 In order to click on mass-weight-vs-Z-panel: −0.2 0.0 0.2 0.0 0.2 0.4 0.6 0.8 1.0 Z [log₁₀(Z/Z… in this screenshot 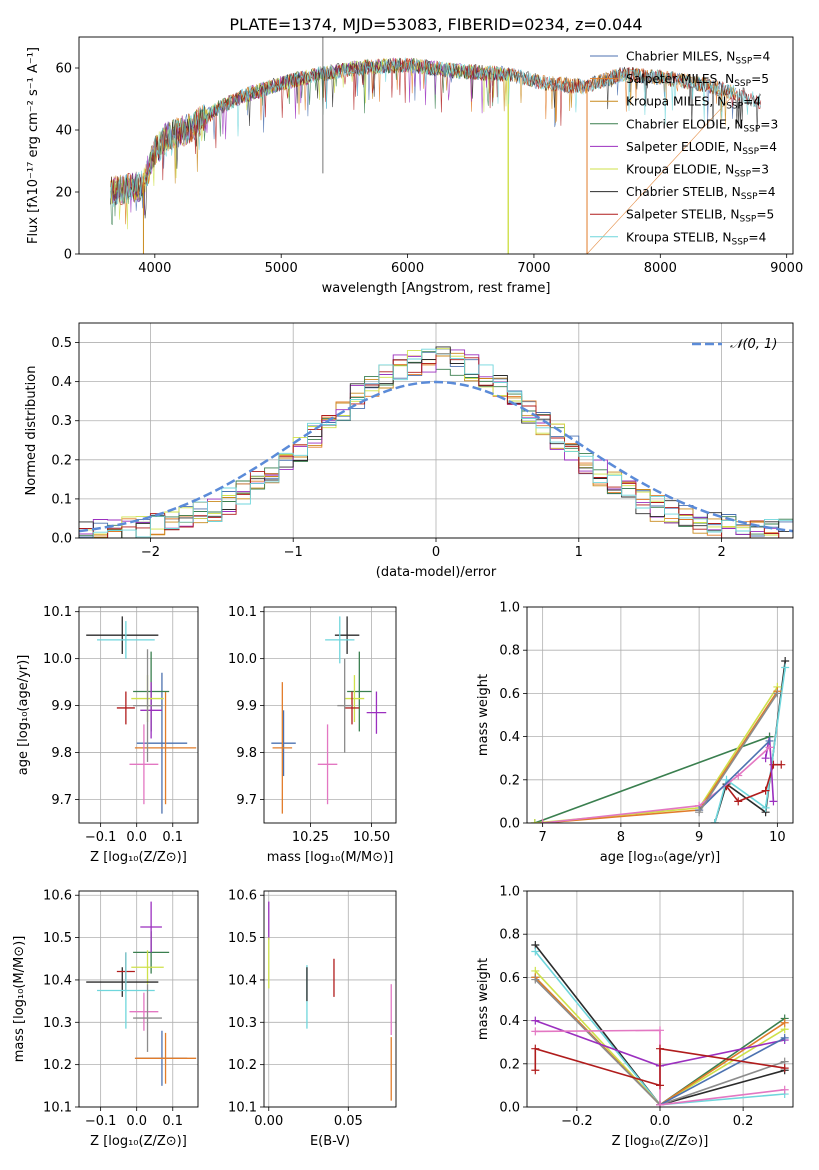, I will do `click(635, 1017)`.